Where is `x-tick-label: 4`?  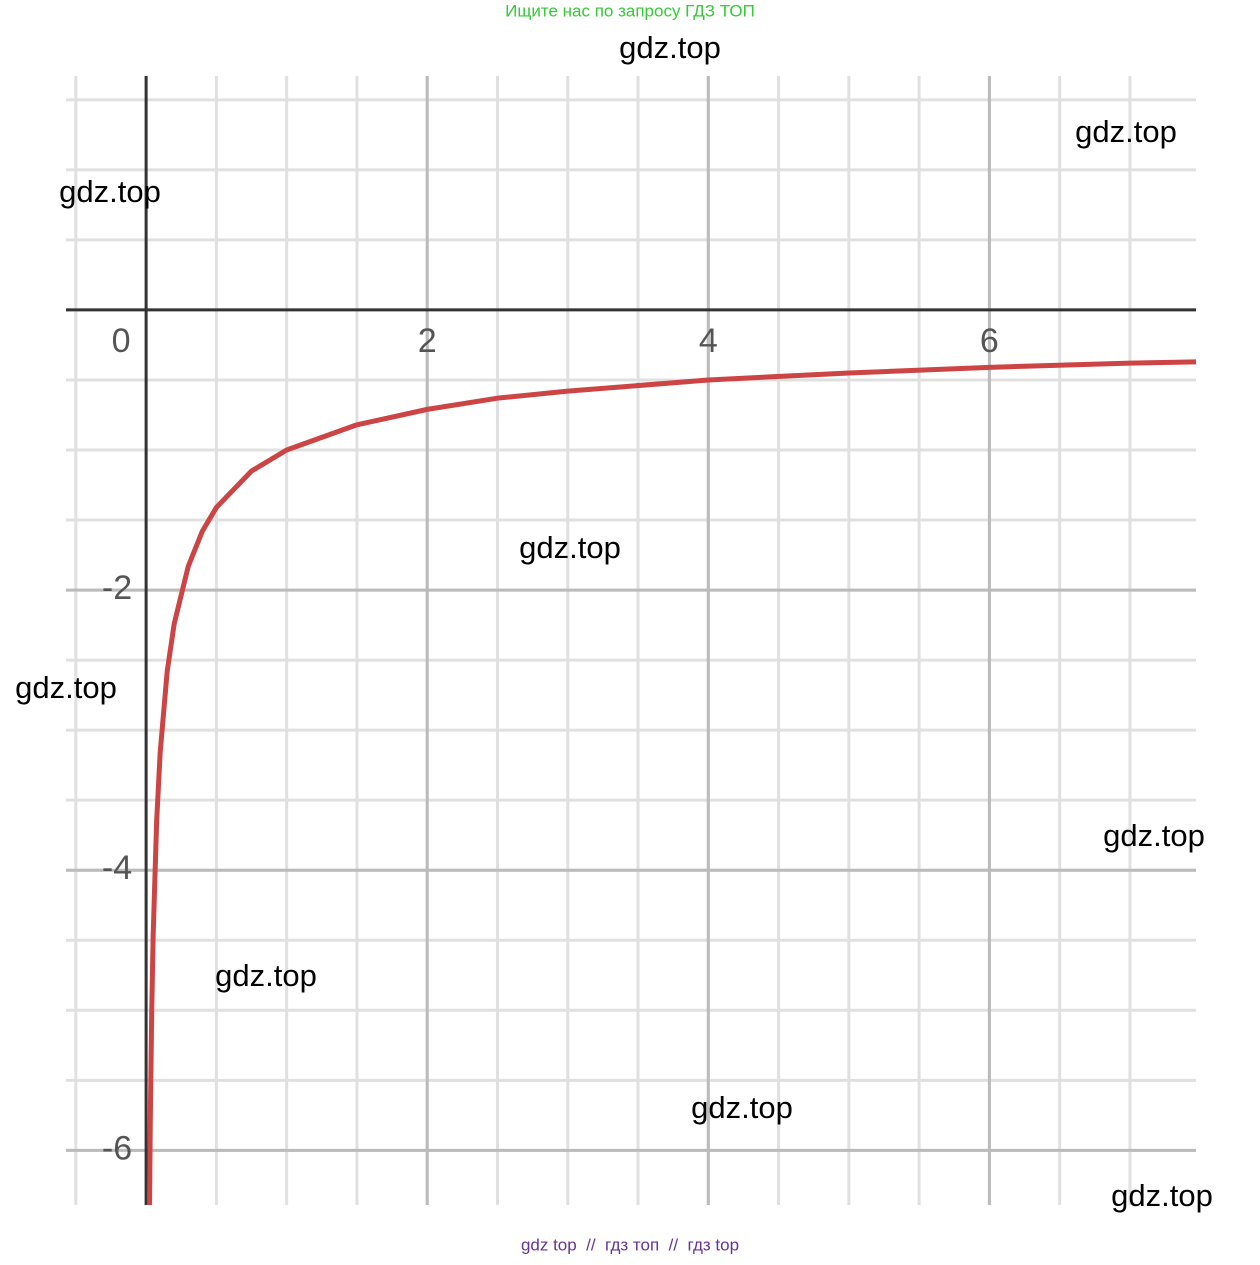 x-tick-label: 4 is located at coordinates (708, 341).